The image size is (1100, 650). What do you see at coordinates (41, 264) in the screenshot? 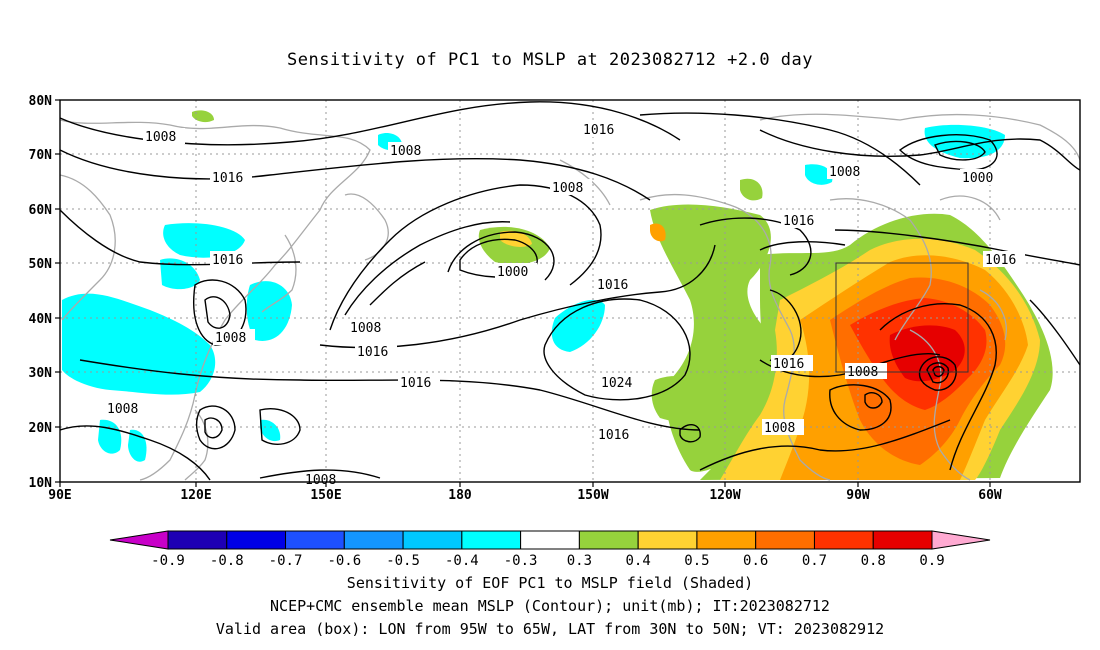
I see `lat-tick-label: 50N` at bounding box center [41, 264].